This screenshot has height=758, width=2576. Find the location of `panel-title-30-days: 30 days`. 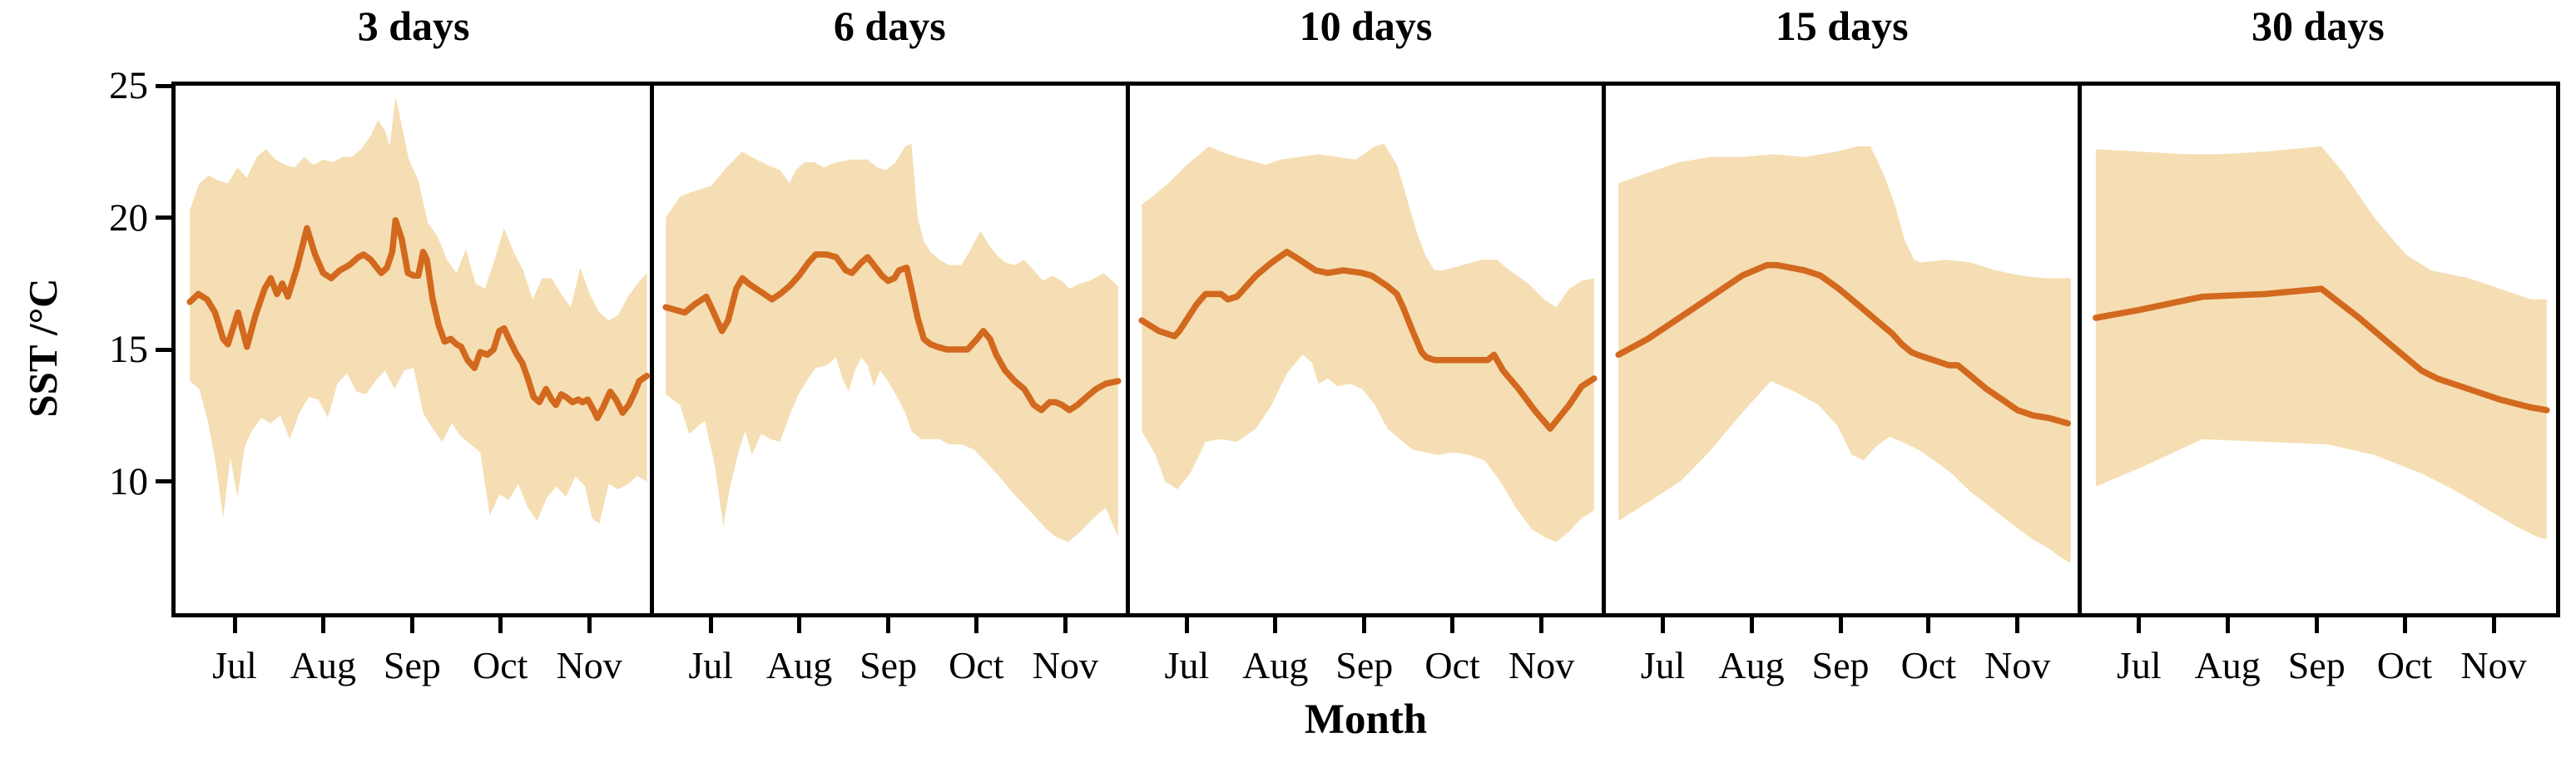

panel-title-30-days: 30 days is located at coordinates (2319, 25).